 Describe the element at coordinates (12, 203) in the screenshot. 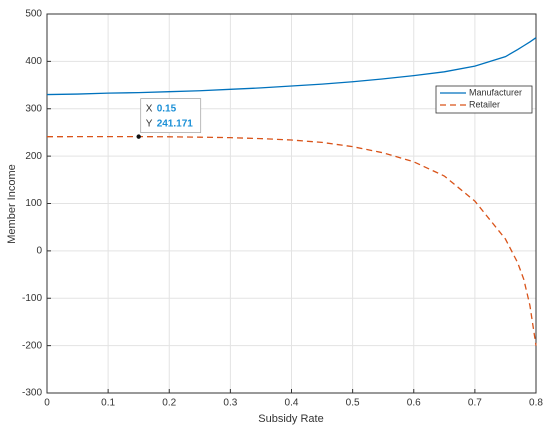

I see `y-axis-label: Member Income` at that location.